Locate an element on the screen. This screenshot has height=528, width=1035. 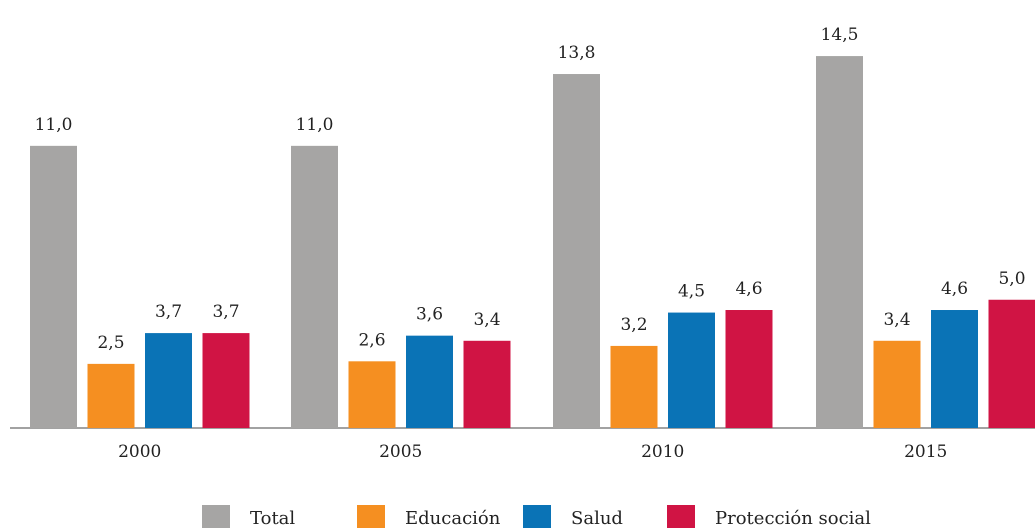
category-label-2010: 2010 is located at coordinates (662, 452).